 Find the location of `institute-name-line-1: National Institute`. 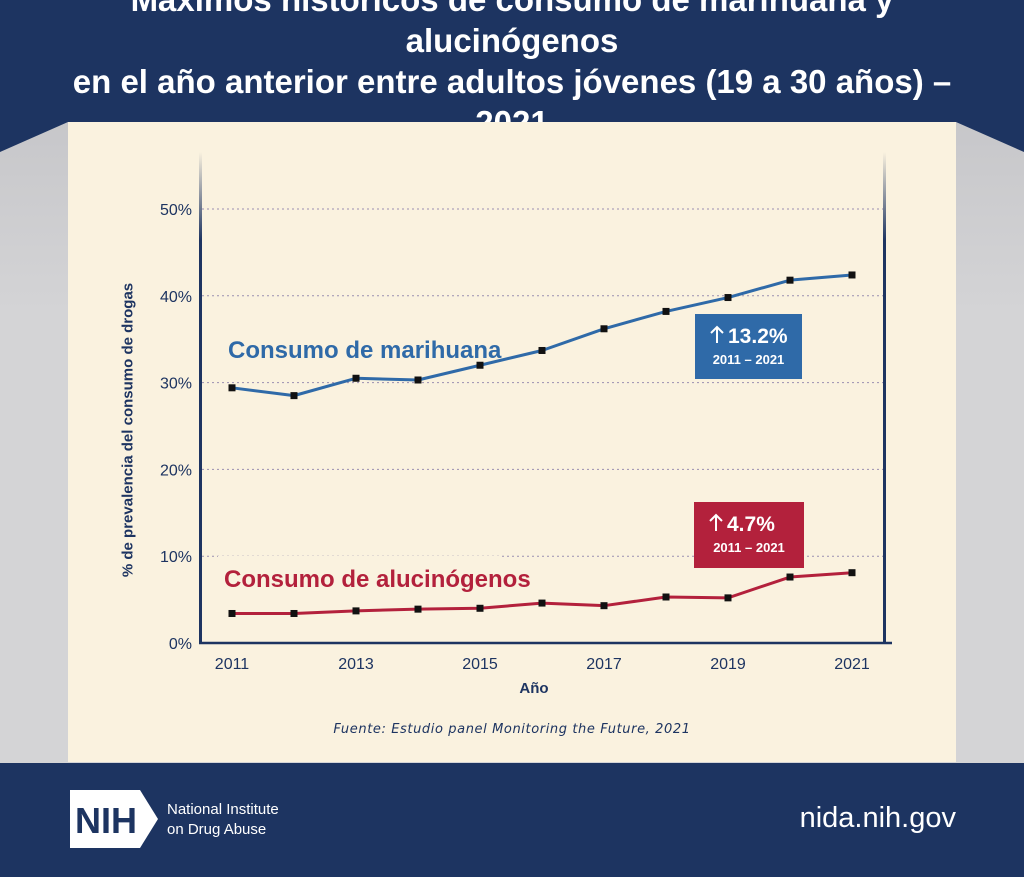

institute-name-line-1: National Institute is located at coordinates (223, 809).